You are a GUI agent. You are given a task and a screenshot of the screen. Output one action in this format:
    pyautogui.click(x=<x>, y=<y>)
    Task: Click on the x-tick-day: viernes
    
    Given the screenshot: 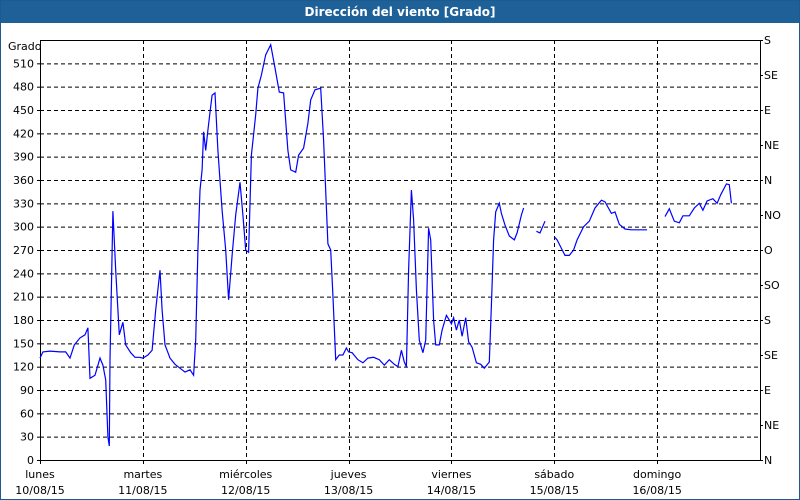 What is the action you would take?
    pyautogui.click(x=451, y=474)
    